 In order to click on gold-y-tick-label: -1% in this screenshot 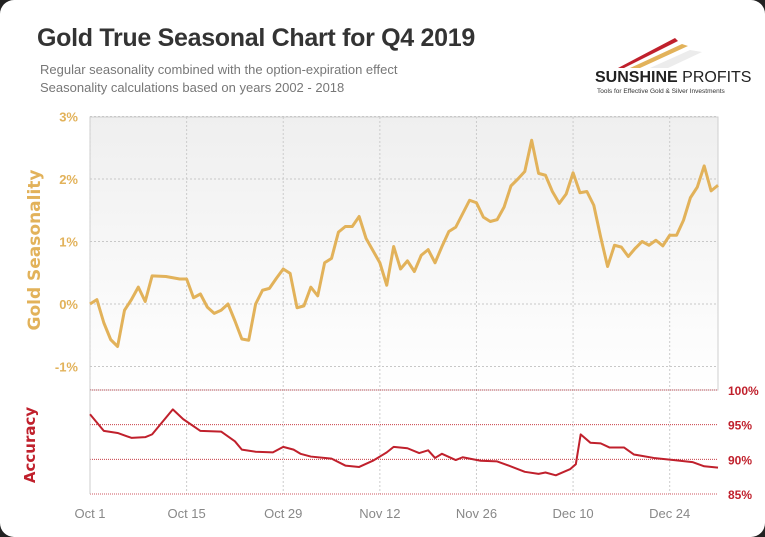, I will do `click(67, 367)`.